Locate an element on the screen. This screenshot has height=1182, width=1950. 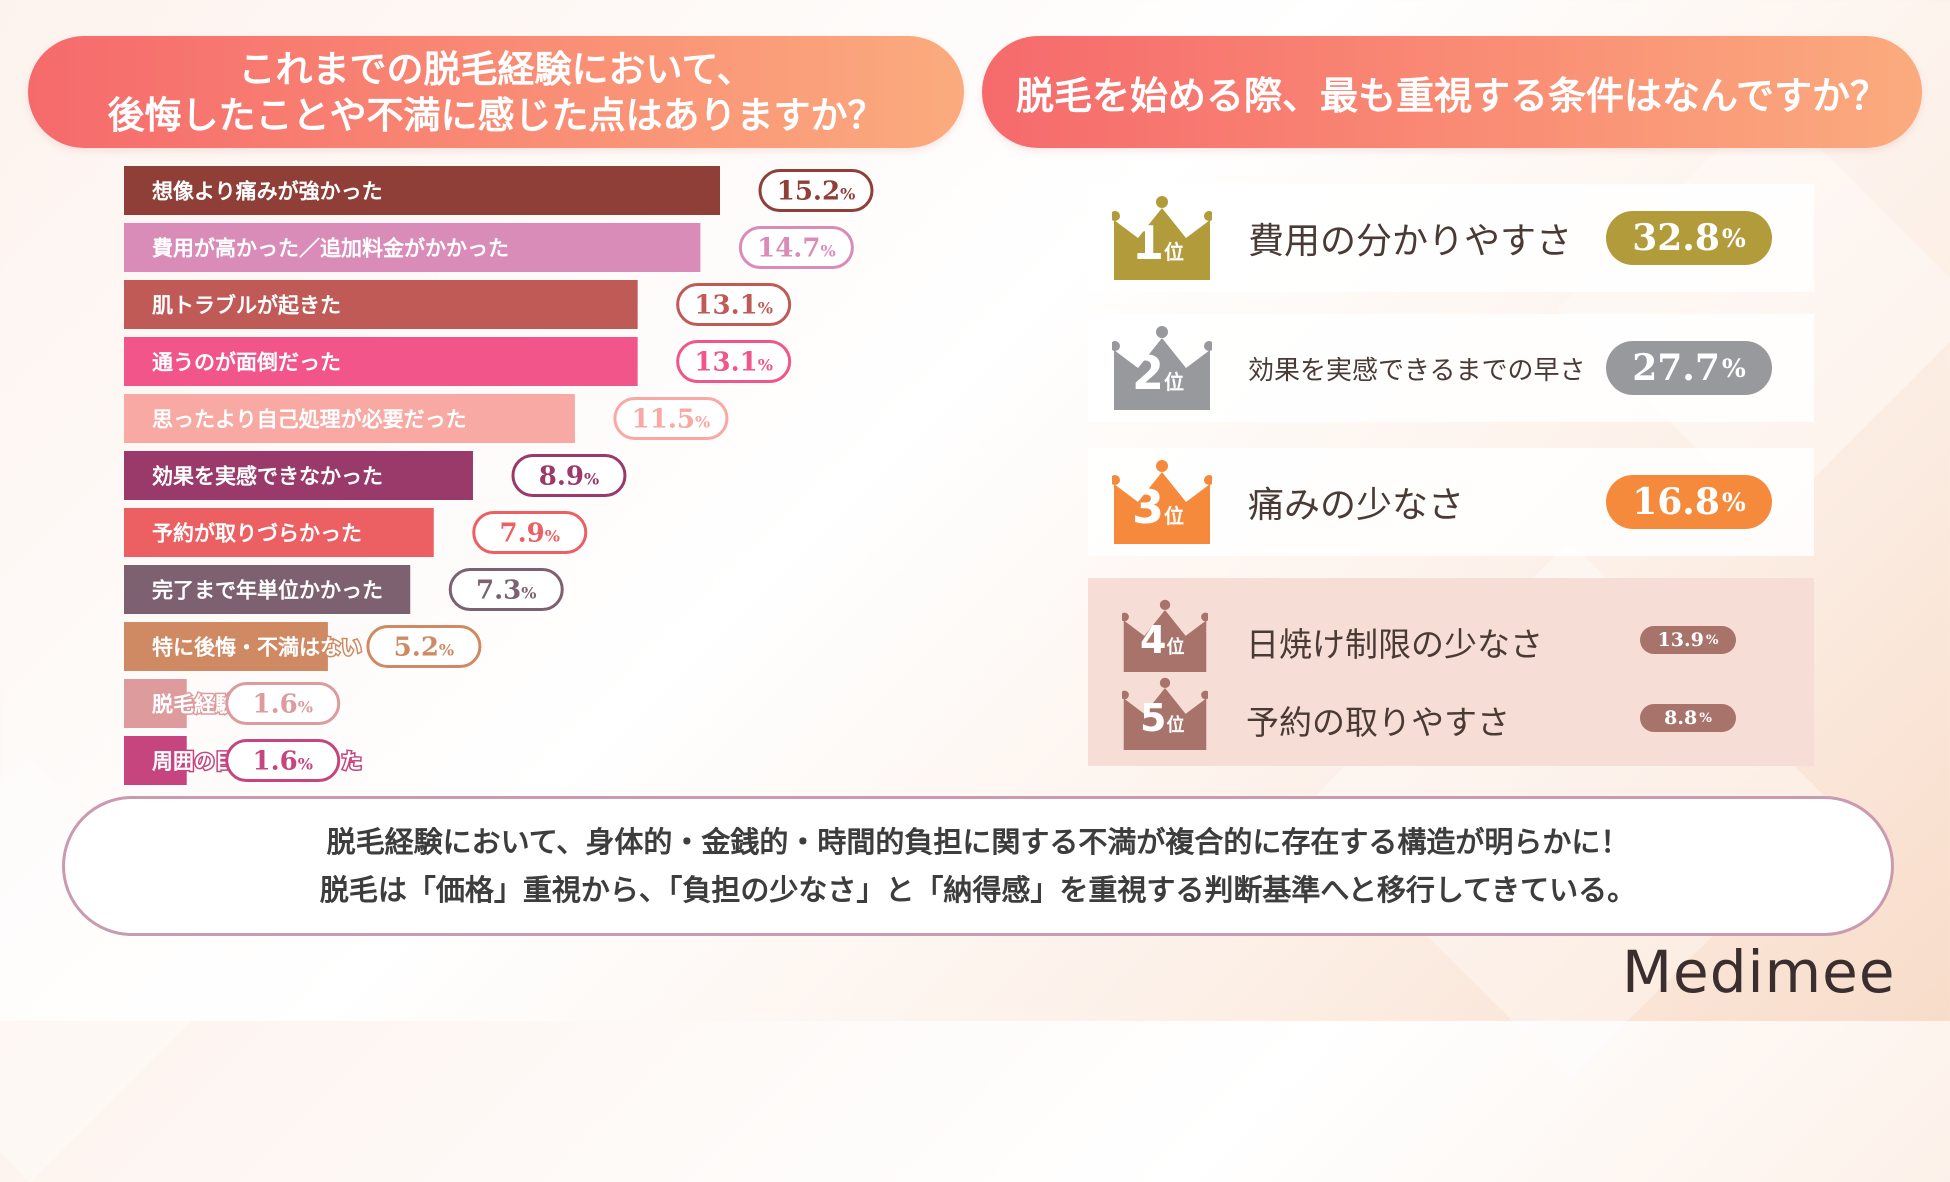
bar-label-4: 思ったより自己処理が必要だった is located at coordinates (309, 419).